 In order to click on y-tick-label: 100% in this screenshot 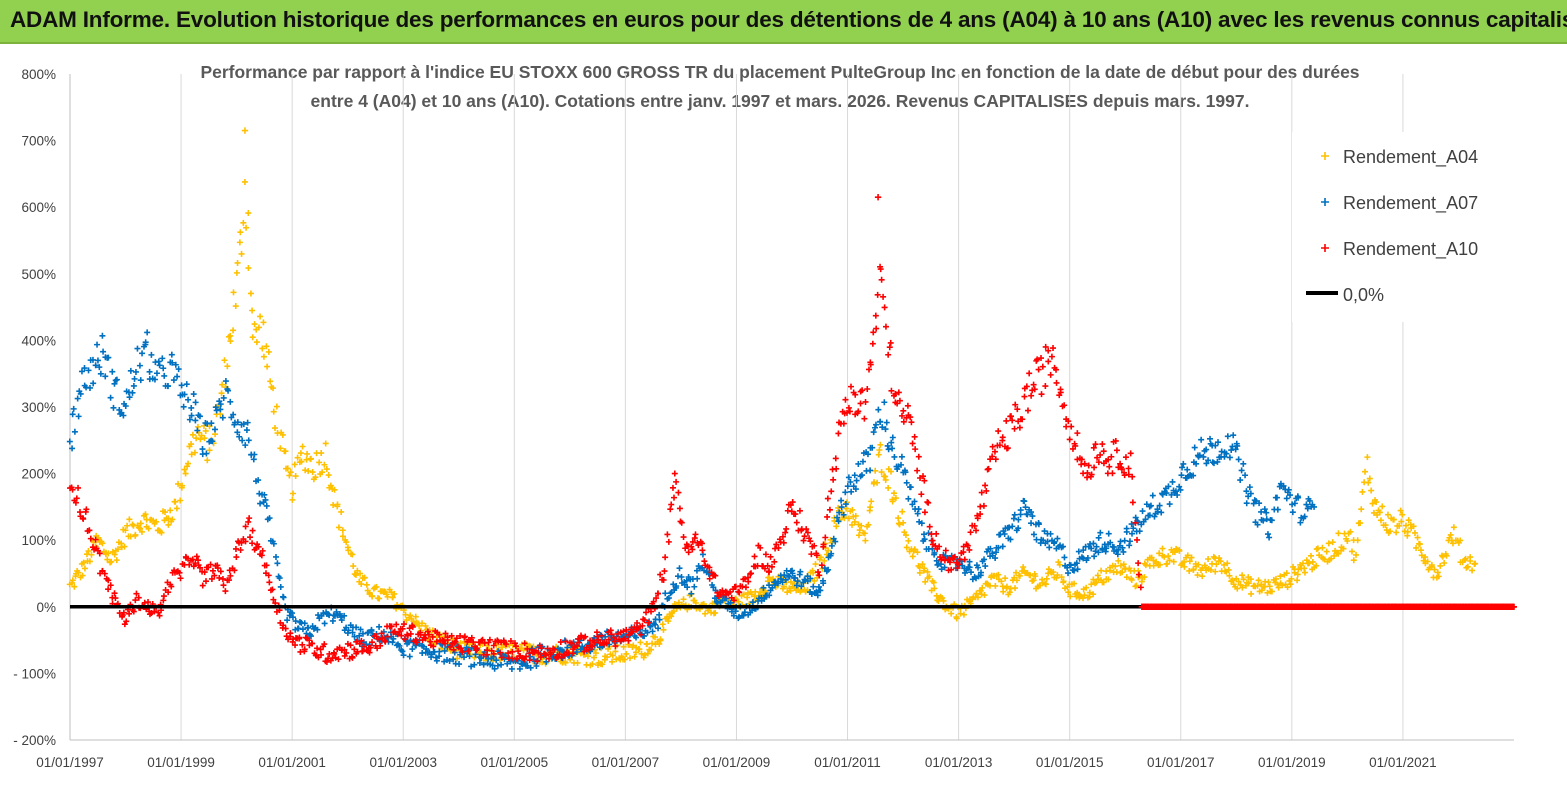, I will do `click(38, 540)`.